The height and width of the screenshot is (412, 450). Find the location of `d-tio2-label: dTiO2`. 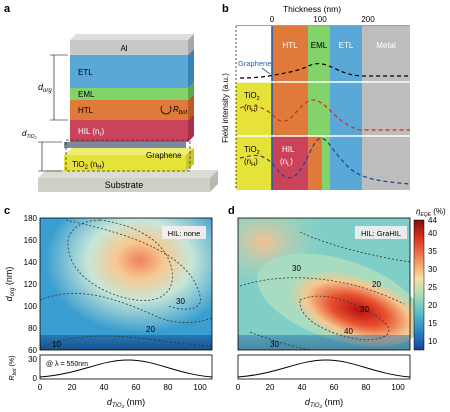

d-tio2-label: dTiO2 is located at coordinates (29, 134).